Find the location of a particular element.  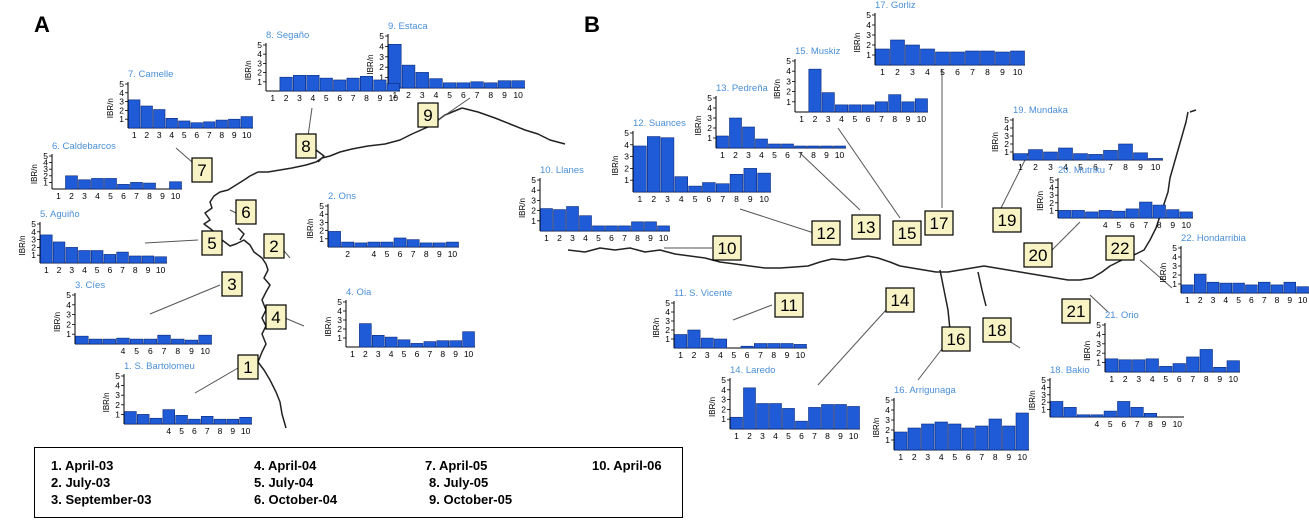

marker-label: 4 is located at coordinates (275, 317).